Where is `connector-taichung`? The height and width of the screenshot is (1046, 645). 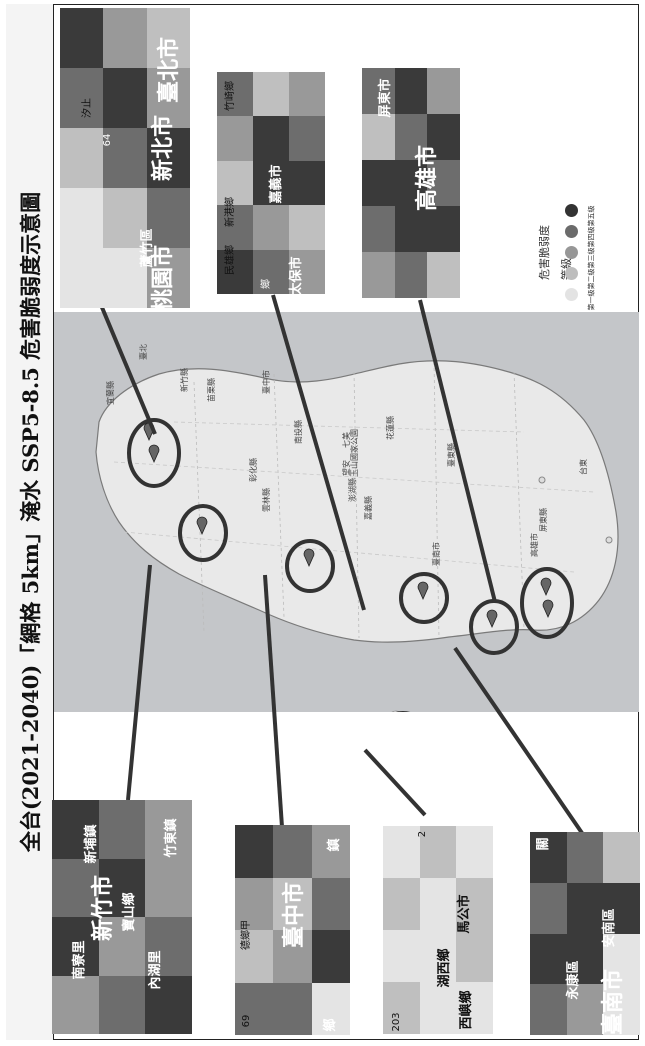
connector-taichung is located at coordinates (273, 701).